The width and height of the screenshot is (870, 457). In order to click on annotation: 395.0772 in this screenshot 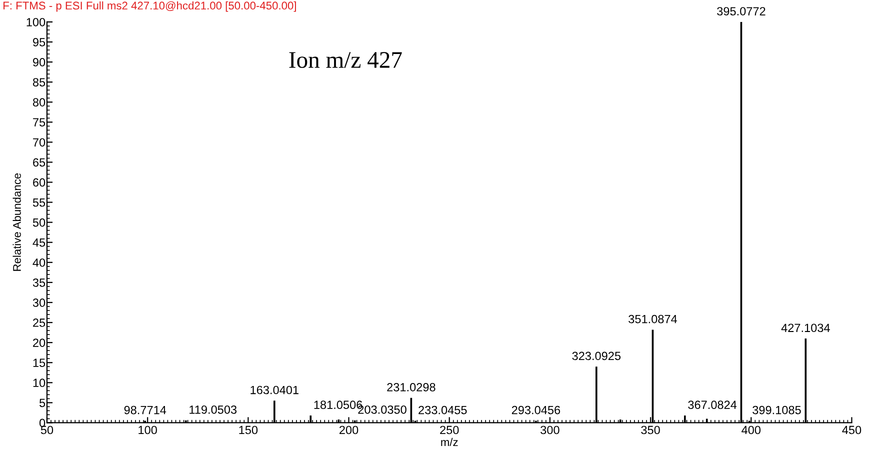, I will do `click(741, 11)`.